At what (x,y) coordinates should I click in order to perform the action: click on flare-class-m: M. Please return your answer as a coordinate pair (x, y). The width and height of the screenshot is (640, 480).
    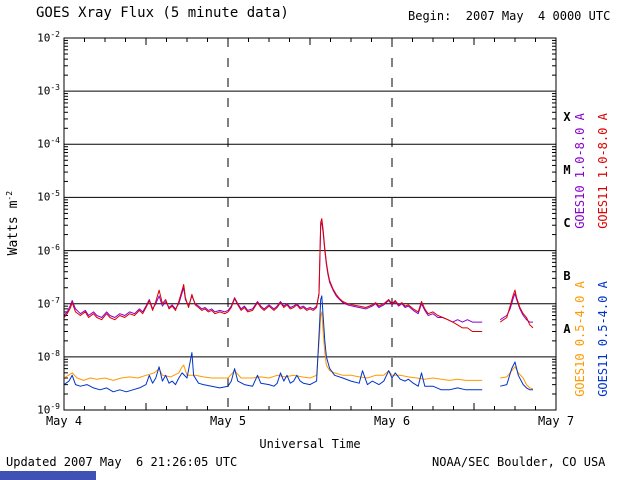
    Looking at the image, I should click on (567, 169).